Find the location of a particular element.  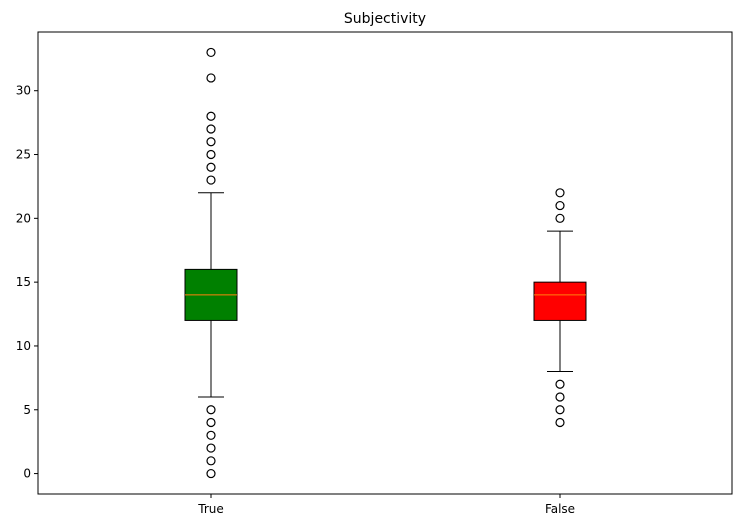

box-group-true is located at coordinates (211, 263).